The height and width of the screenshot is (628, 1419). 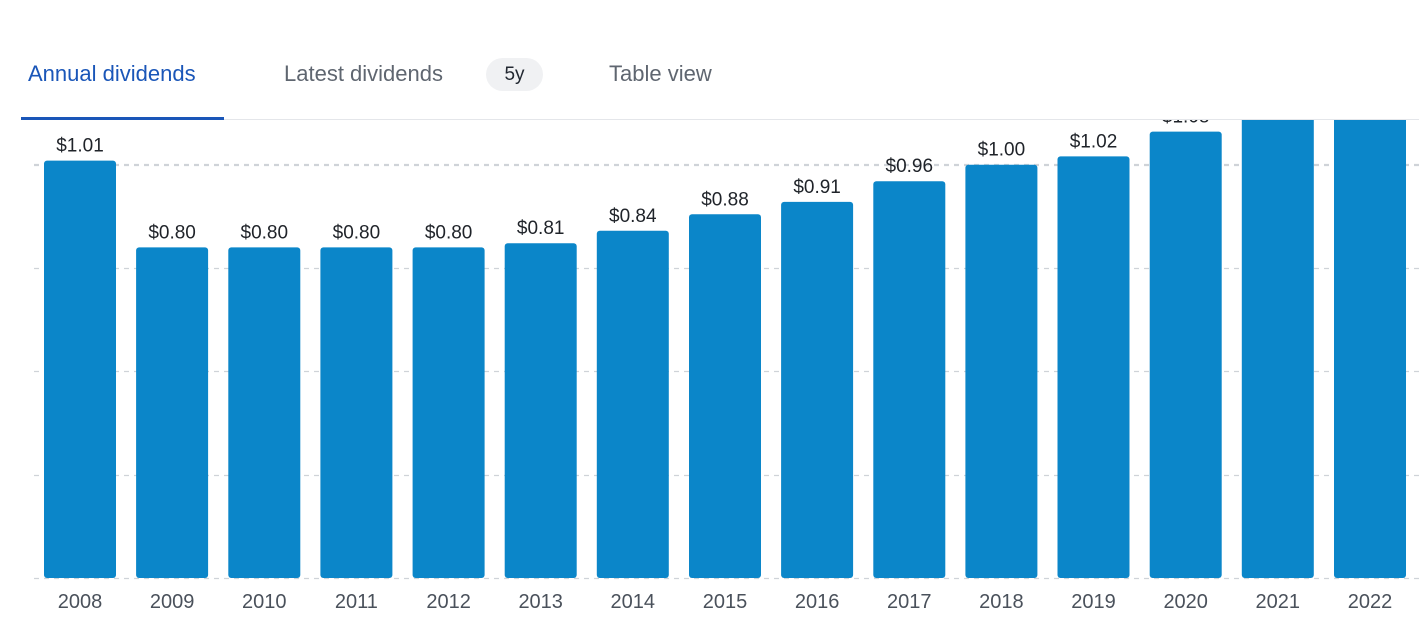 I want to click on tab-latest-dividends: Latest dividends, so click(x=363, y=73).